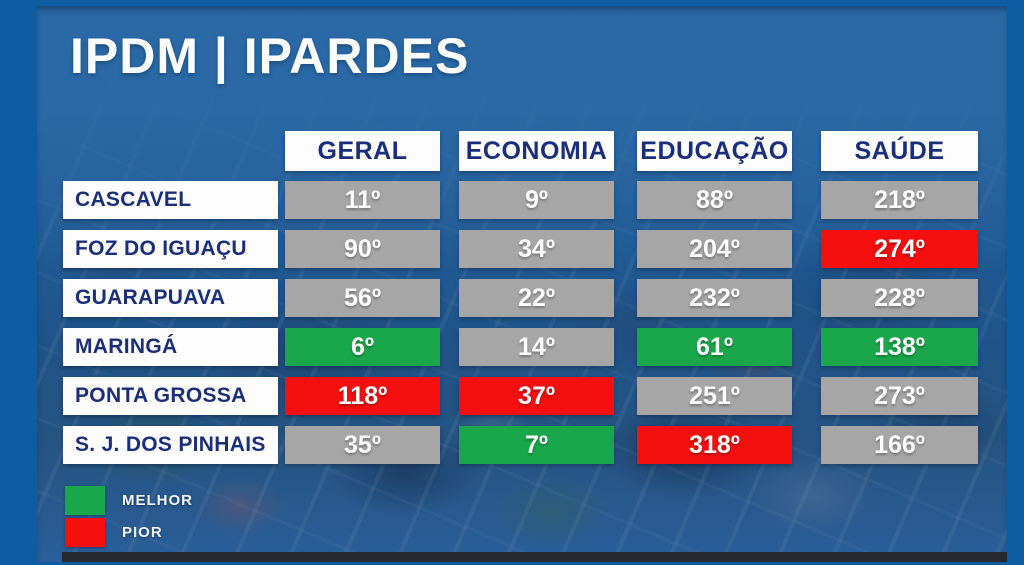  Describe the element at coordinates (899, 347) in the screenshot. I see `rank-cell: 138º` at that location.